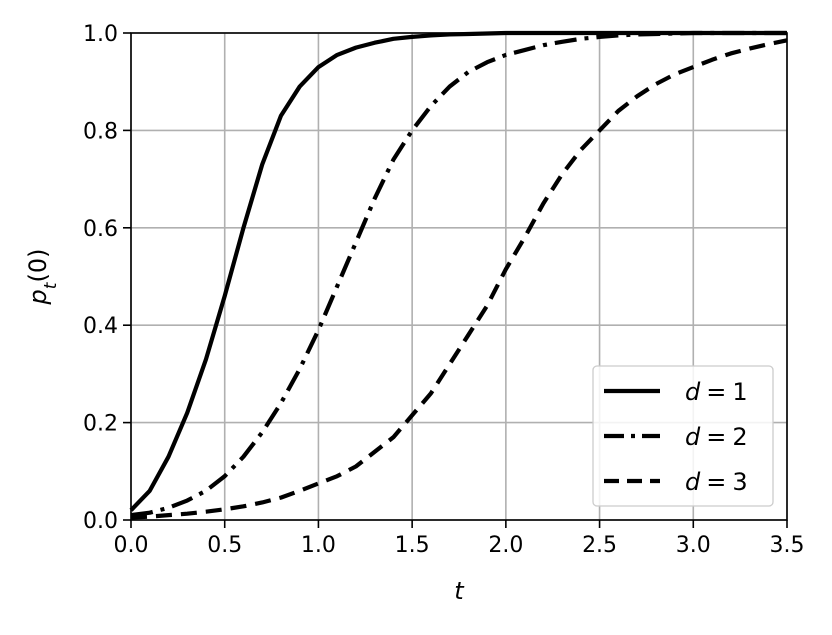 The image size is (832, 635). I want to click on x-tick-label: 3.5, so click(787, 545).